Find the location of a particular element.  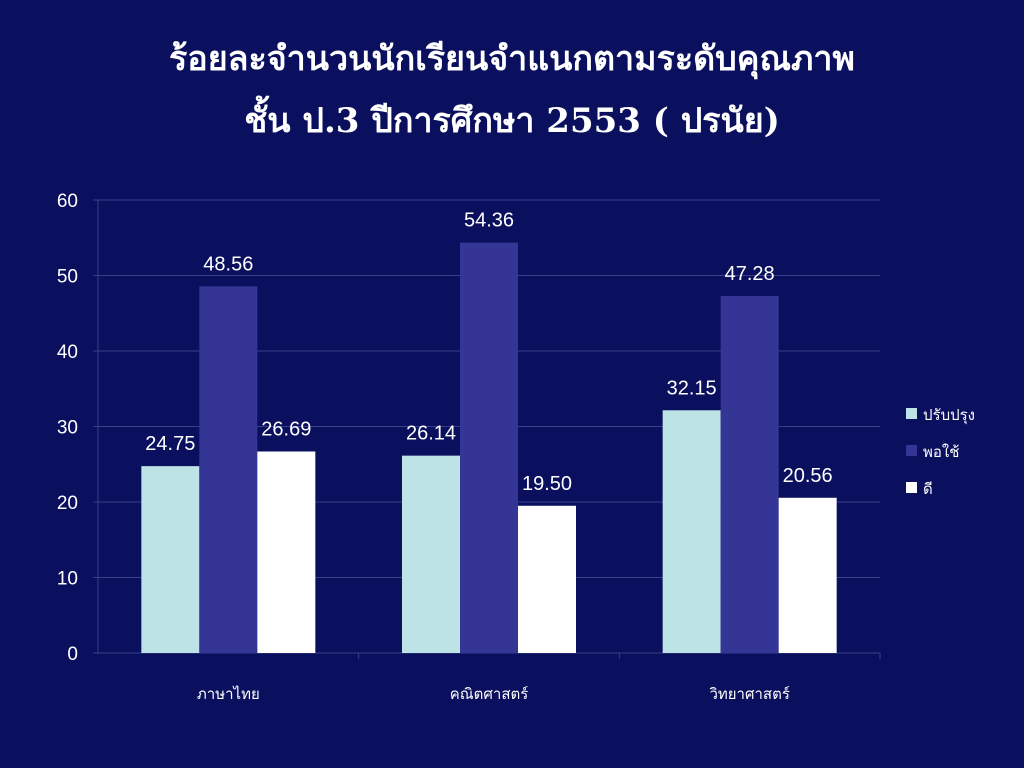

chart-title-line-2: ชั้น ป.3 ปีการศึกษา 2553 ( ปรนัย) is located at coordinates (512, 121).